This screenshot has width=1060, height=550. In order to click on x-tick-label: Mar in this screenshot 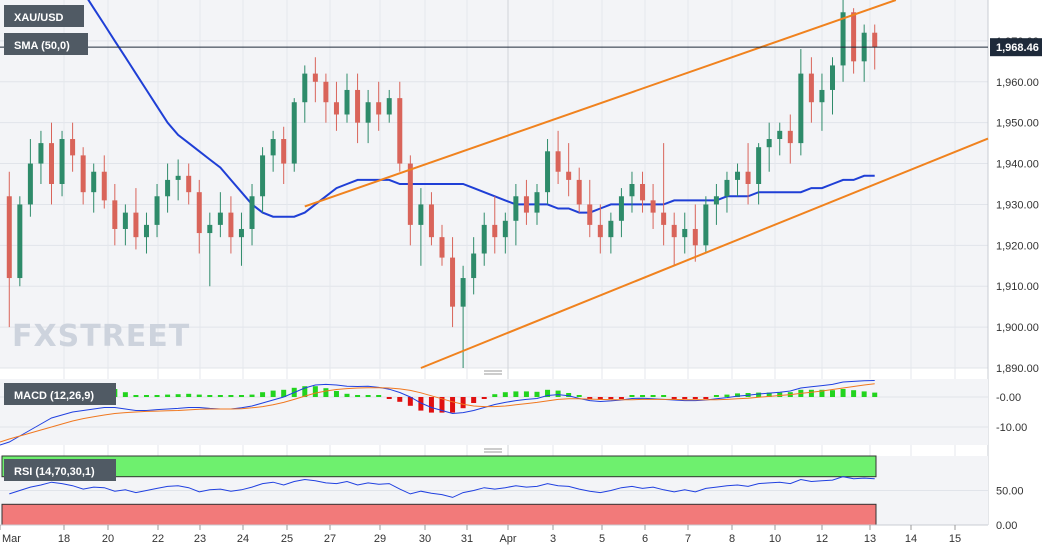, I will do `click(11, 539)`.